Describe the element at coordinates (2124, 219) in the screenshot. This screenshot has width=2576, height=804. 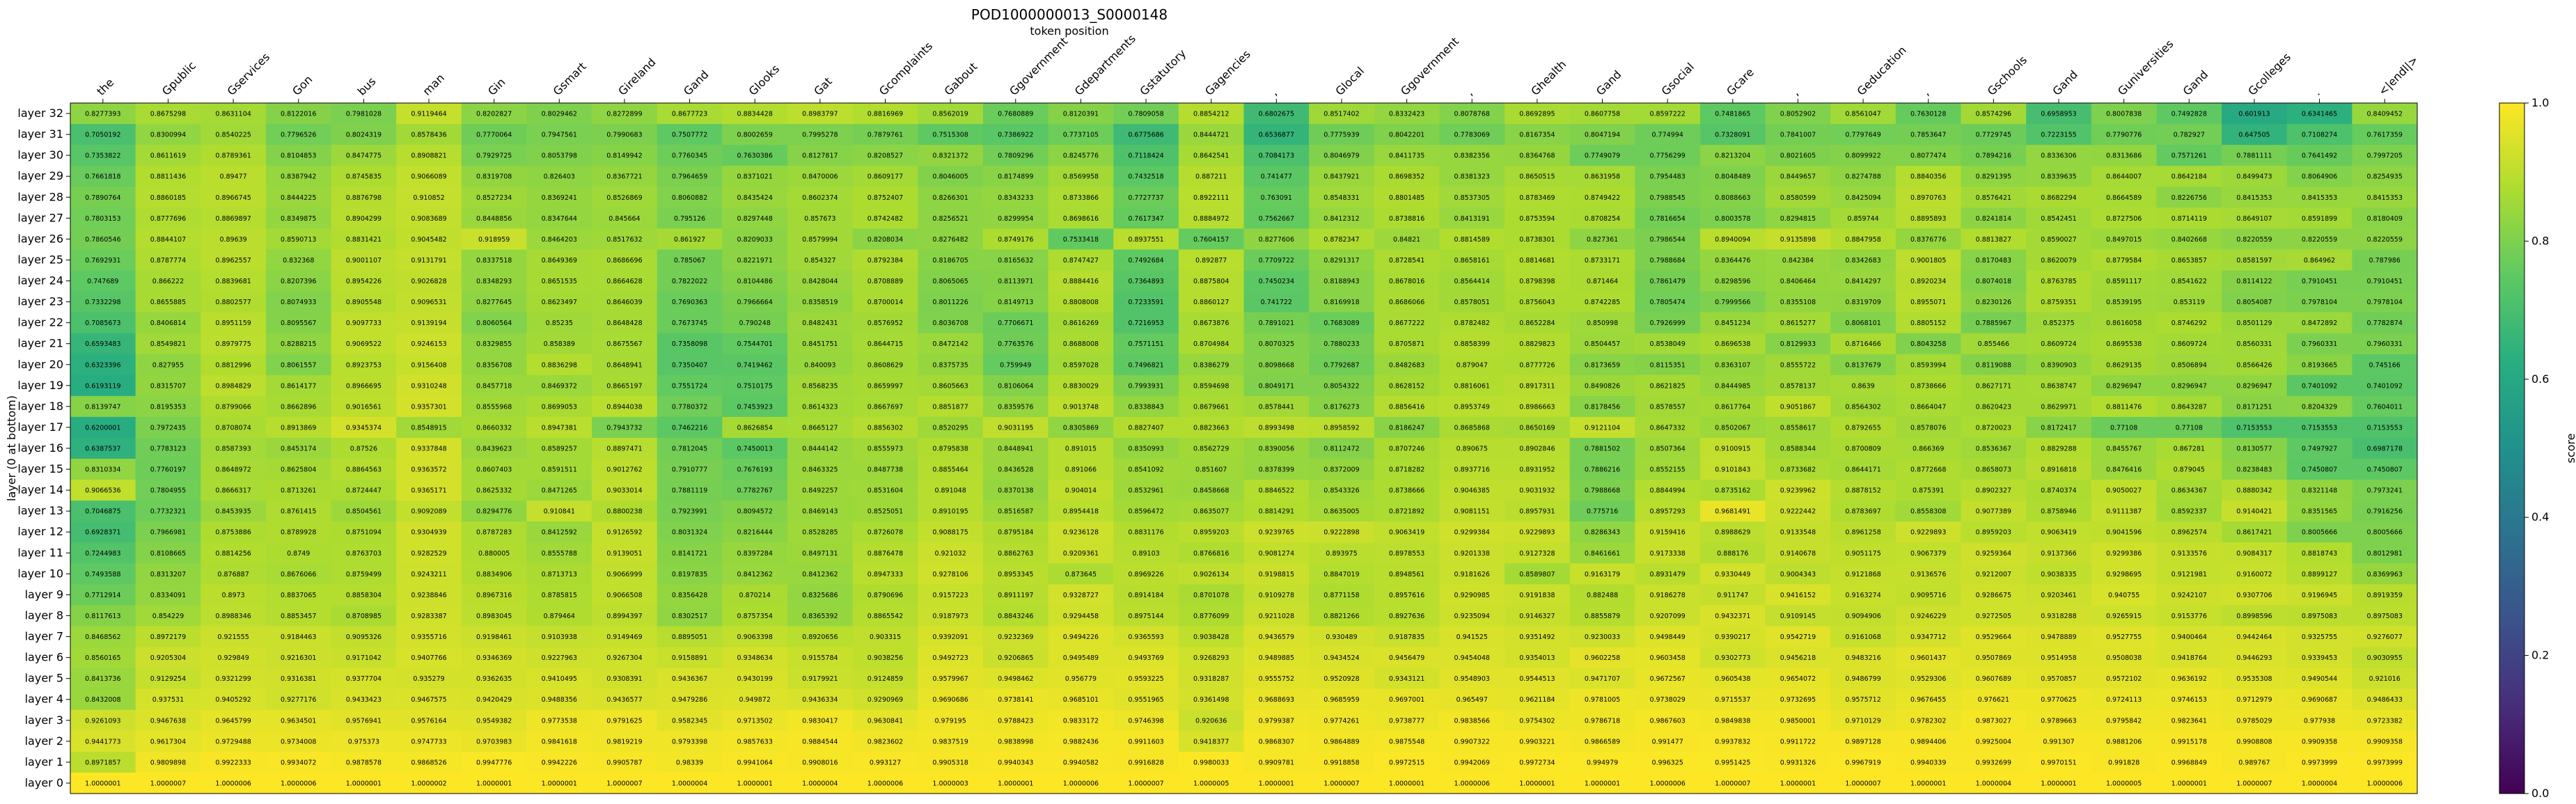
I see `cell-value-label: 0.8727506` at that location.